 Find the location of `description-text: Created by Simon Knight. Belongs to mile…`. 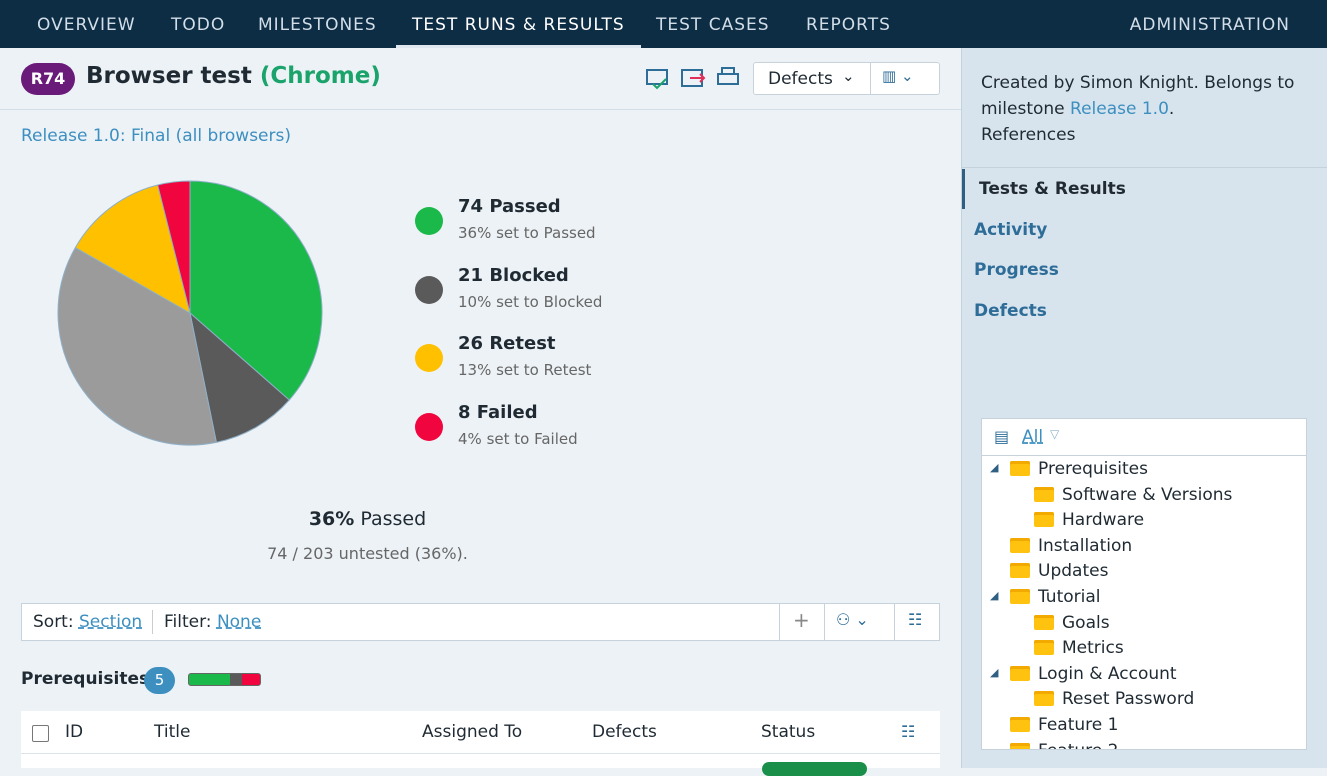

description-text: Created by Simon Knight. Belongs to mile… is located at coordinates (1138, 96).